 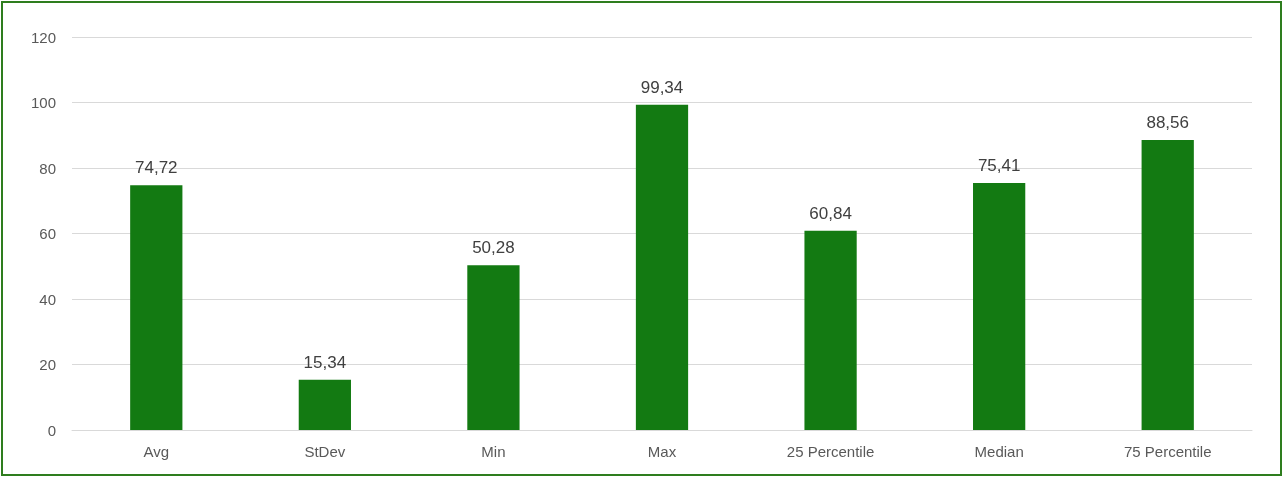 What do you see at coordinates (1167, 122) in the screenshot?
I see `data-label: 88,56` at bounding box center [1167, 122].